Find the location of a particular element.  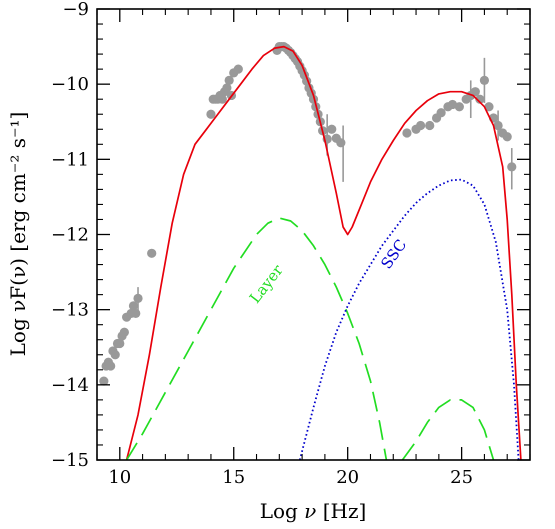

x-axis-label-suffix: [Hz] is located at coordinates (341, 511).